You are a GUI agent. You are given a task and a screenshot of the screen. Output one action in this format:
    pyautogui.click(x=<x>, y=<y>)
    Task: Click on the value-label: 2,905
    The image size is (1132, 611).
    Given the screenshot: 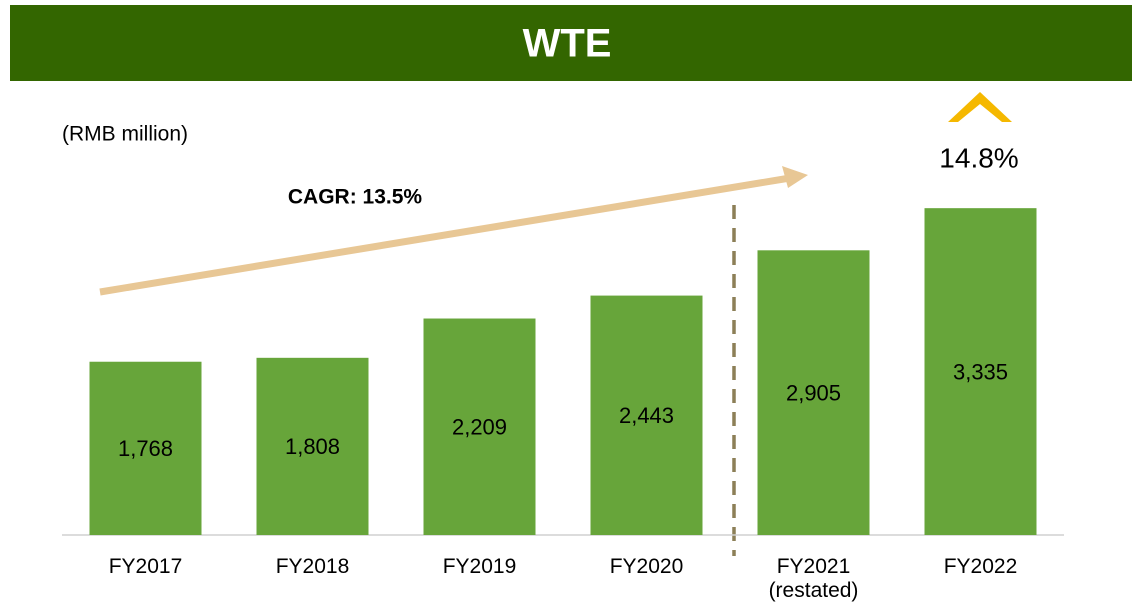 What is the action you would take?
    pyautogui.click(x=813, y=392)
    